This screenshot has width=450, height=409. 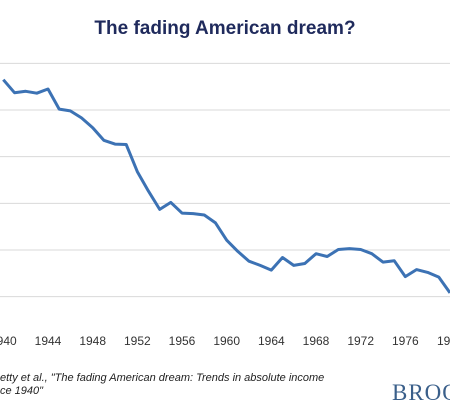 What do you see at coordinates (225, 28) in the screenshot?
I see `chart-title: The fading American dream?` at bounding box center [225, 28].